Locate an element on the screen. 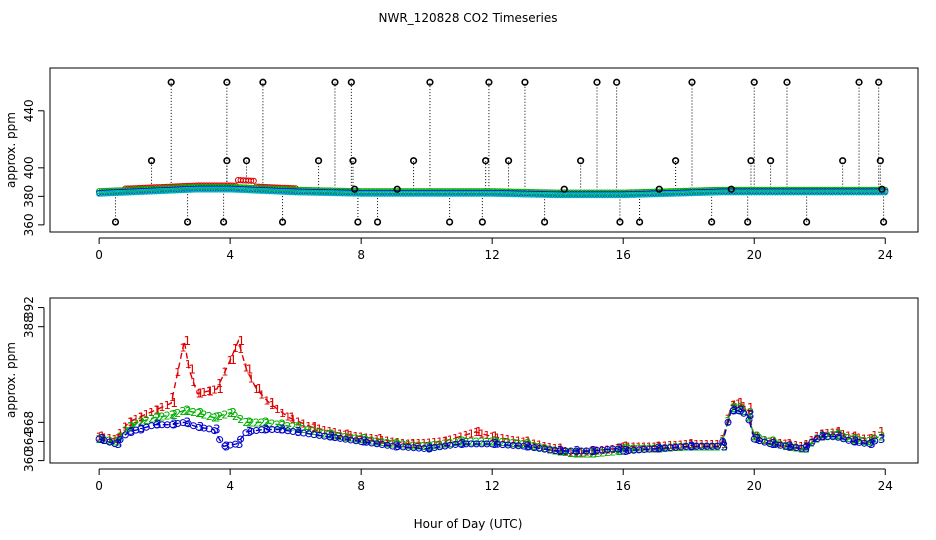 This screenshot has width=936, height=540. top-x-tick-label: 0 is located at coordinates (99, 255).